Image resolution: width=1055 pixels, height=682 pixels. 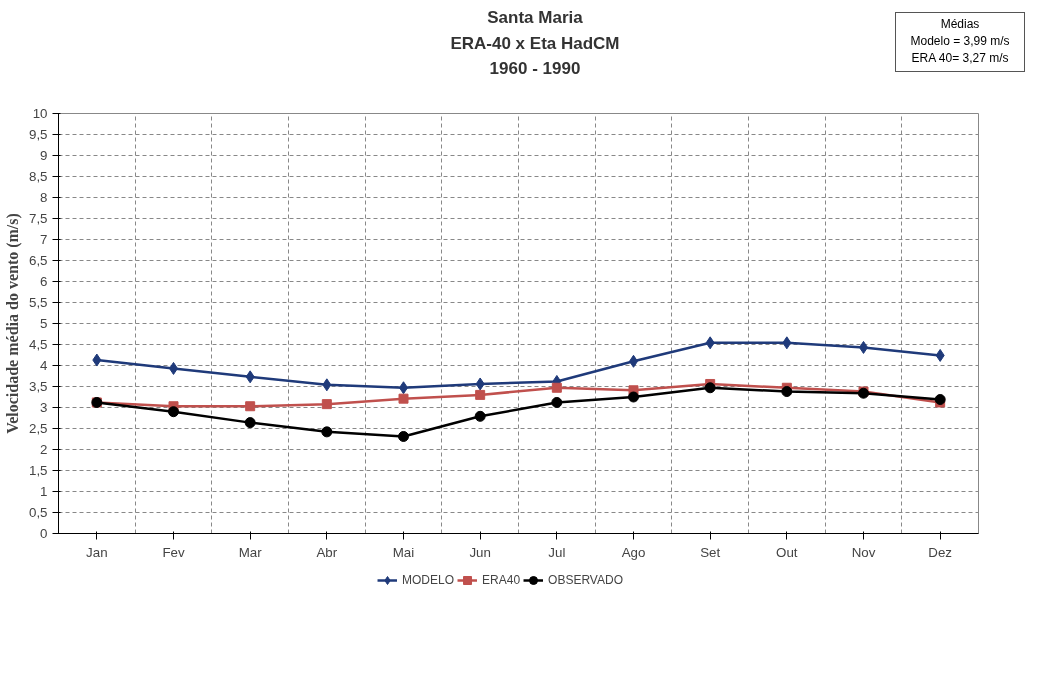 What do you see at coordinates (480, 552) in the screenshot?
I see `x-tick-label: Jun` at bounding box center [480, 552].